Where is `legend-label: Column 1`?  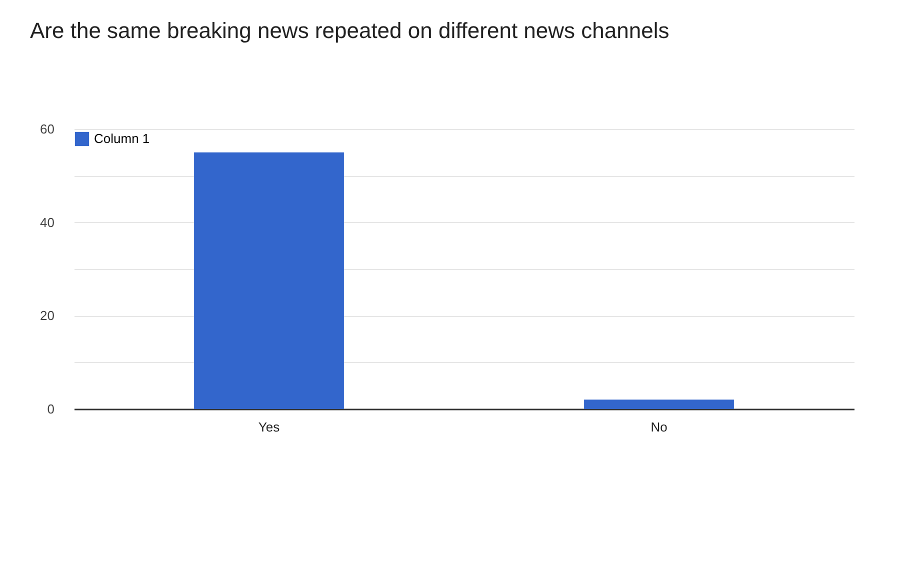
legend-label: Column 1 is located at coordinates (122, 138).